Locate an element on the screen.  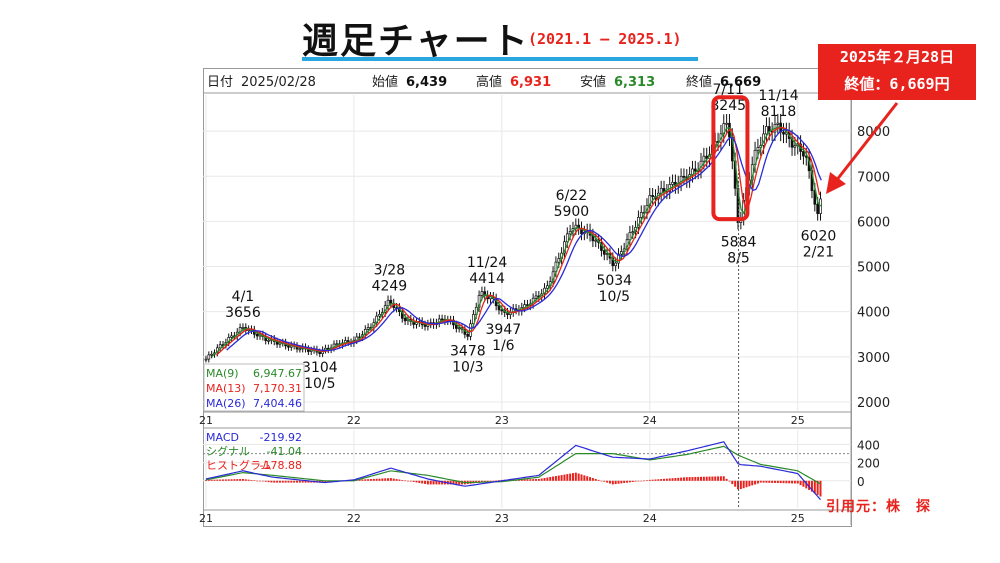
year-tick-label: 24 is located at coordinates (650, 420).